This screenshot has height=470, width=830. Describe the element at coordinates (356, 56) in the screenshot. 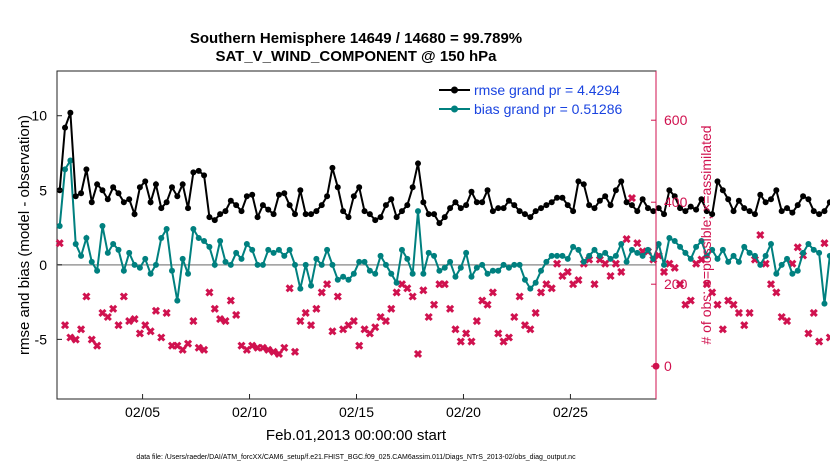

I see `chart-subtitle: SAT_V_WIND_COMPONENT @ 150 hPa` at that location.